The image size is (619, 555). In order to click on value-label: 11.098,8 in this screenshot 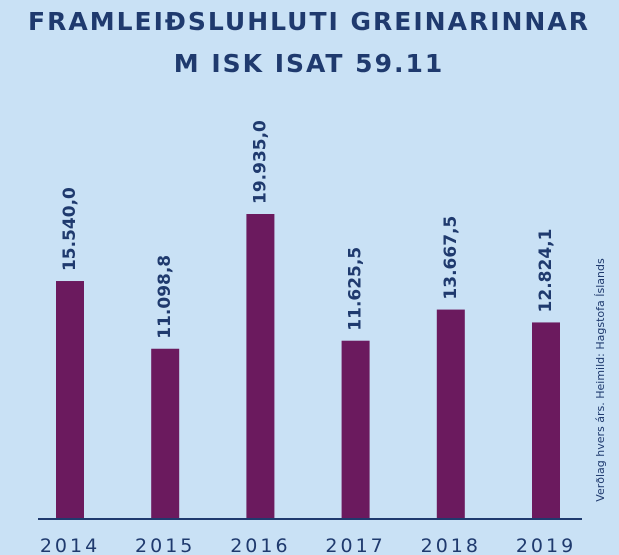, I will do `click(165, 297)`.